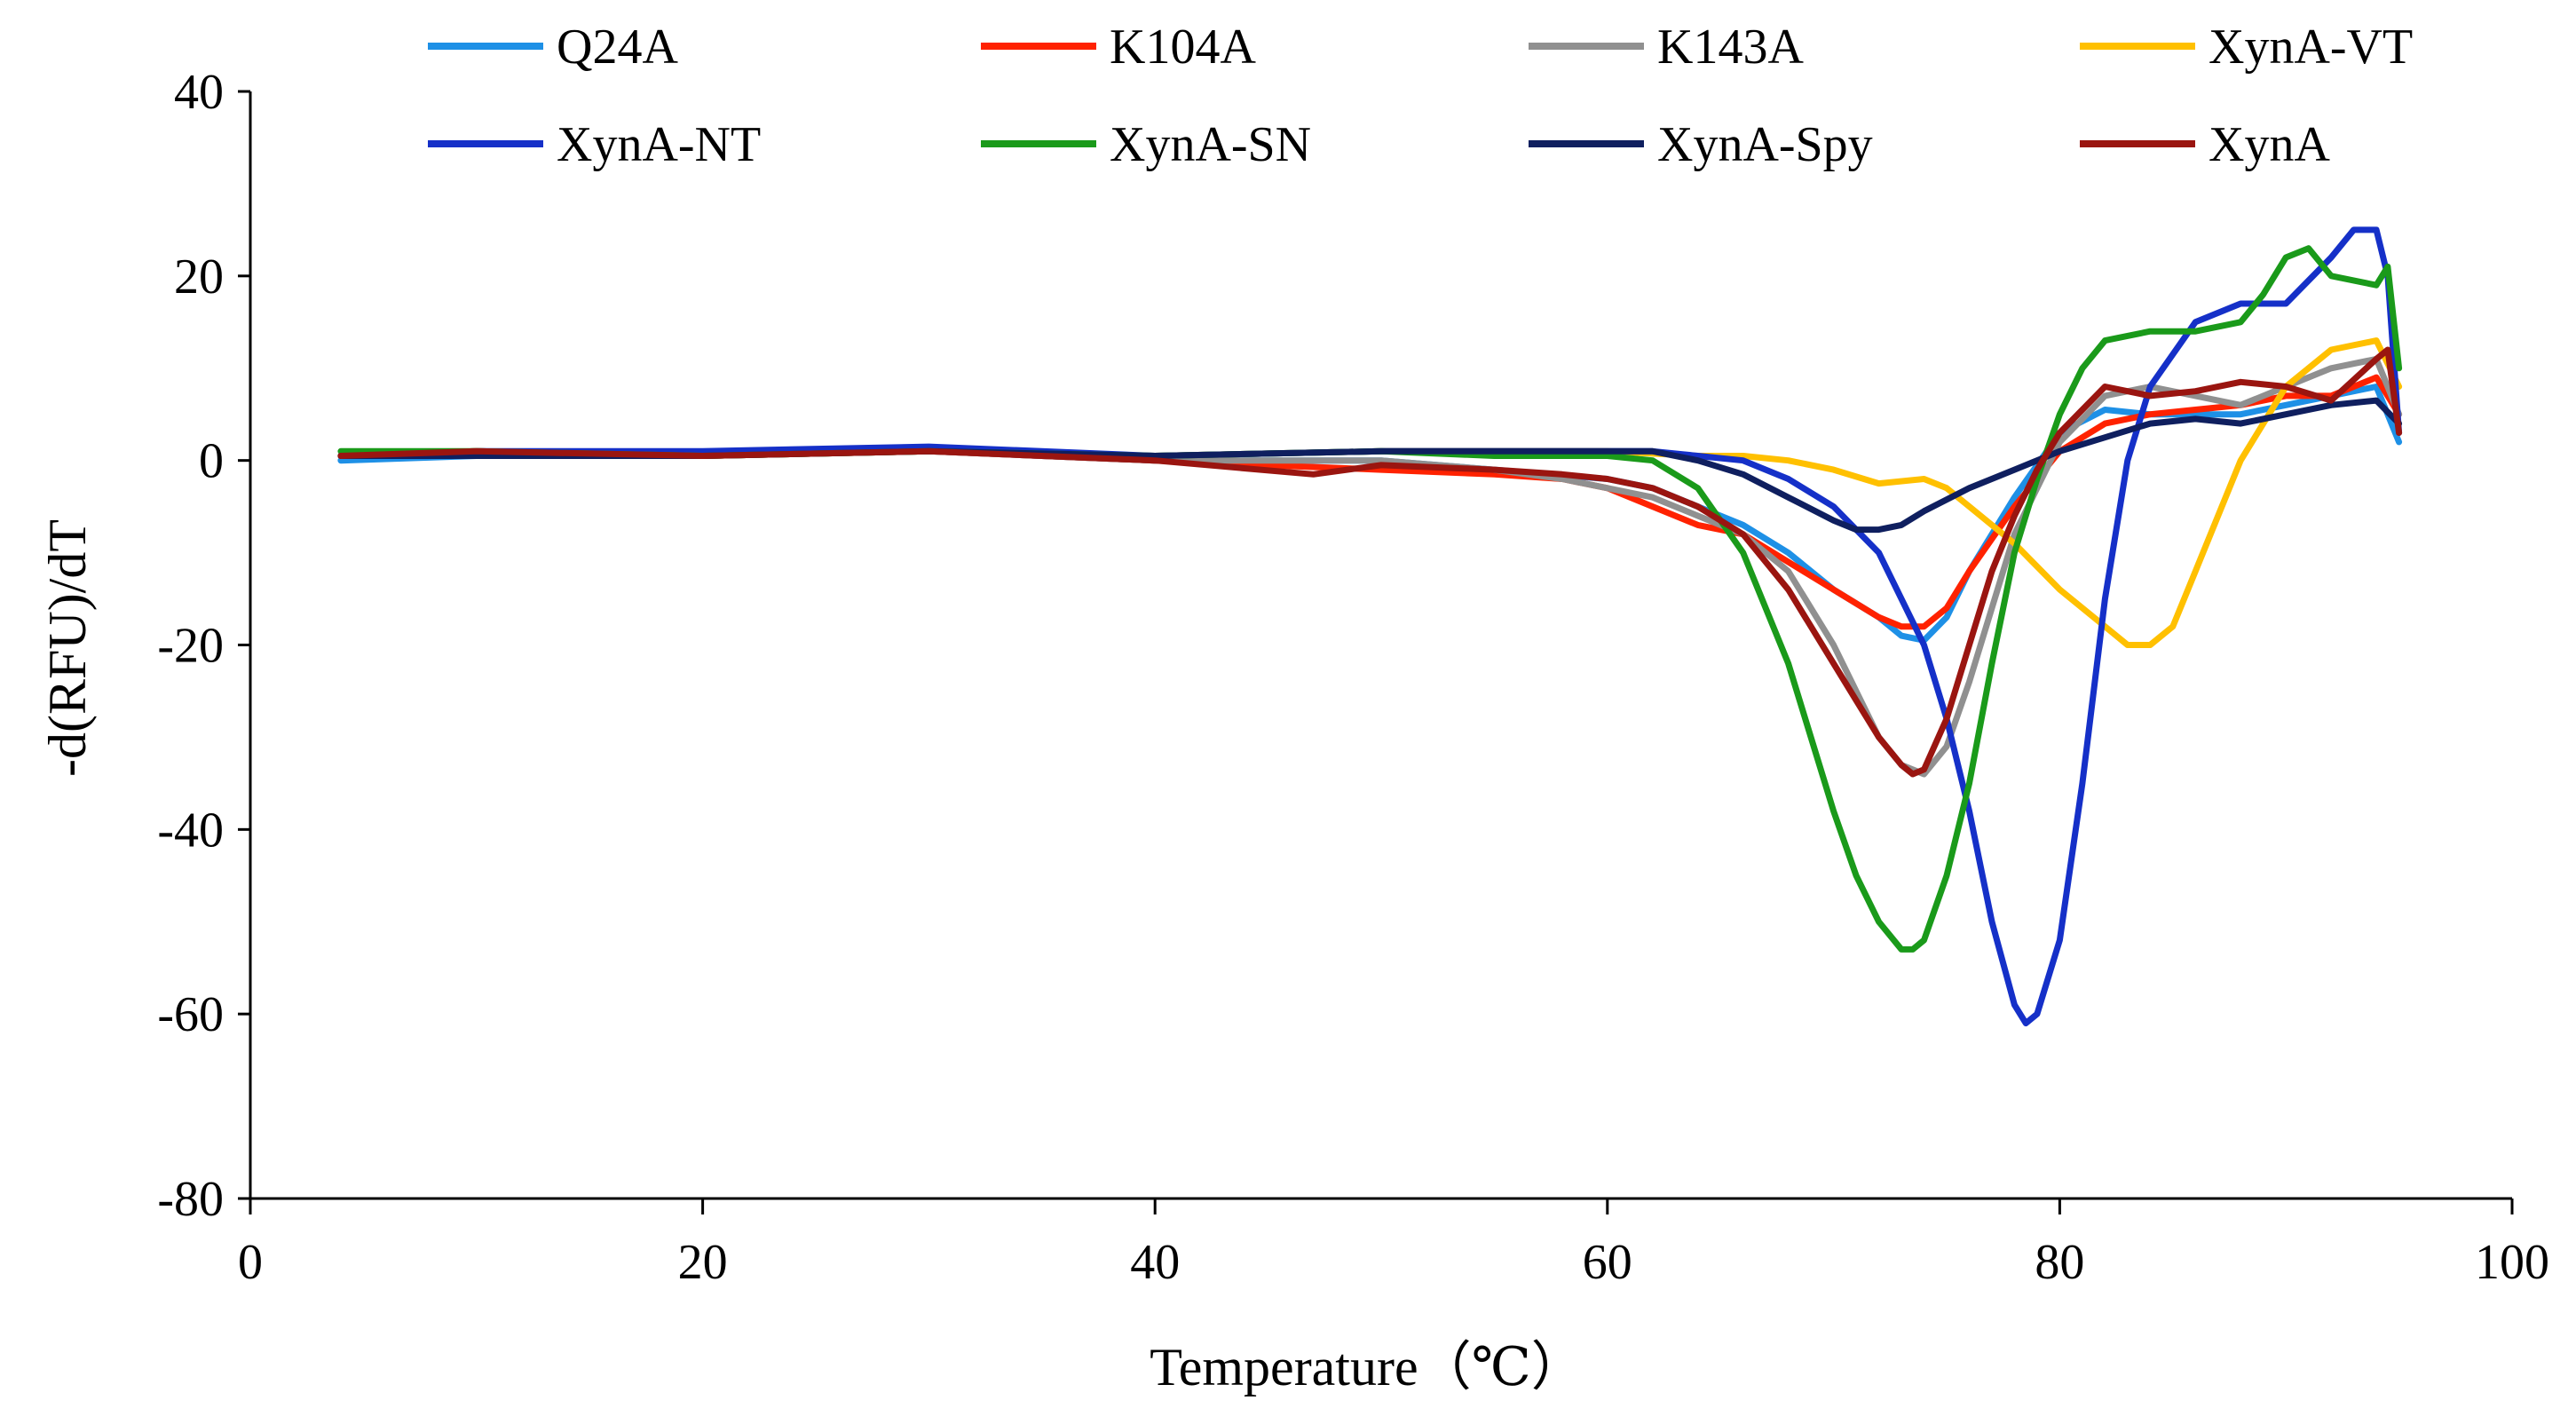 The image size is (2576, 1424). Describe the element at coordinates (2059, 1262) in the screenshot. I see `x-tick-label: 80` at that location.